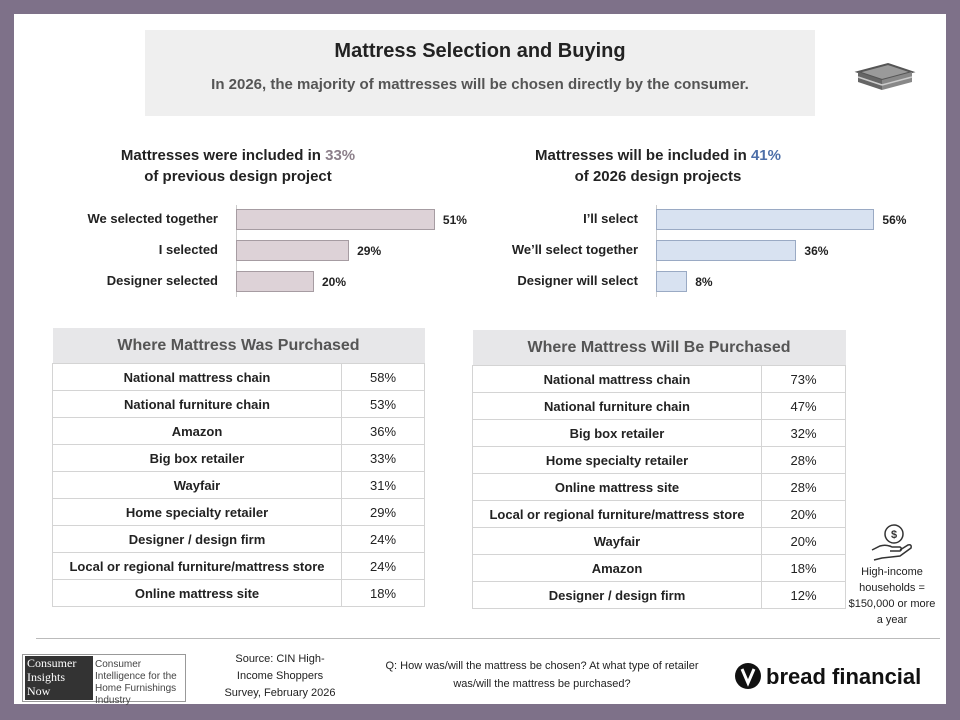 The height and width of the screenshot is (720, 960). What do you see at coordinates (488, 638) in the screenshot?
I see `footer-rule` at bounding box center [488, 638].